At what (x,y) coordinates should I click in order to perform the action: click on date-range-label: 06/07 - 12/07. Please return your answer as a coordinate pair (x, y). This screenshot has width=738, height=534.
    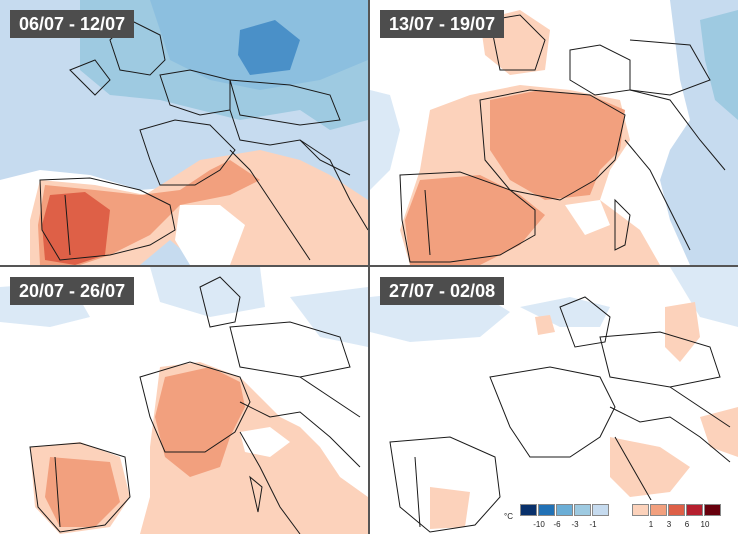
    Looking at the image, I should click on (72, 24).